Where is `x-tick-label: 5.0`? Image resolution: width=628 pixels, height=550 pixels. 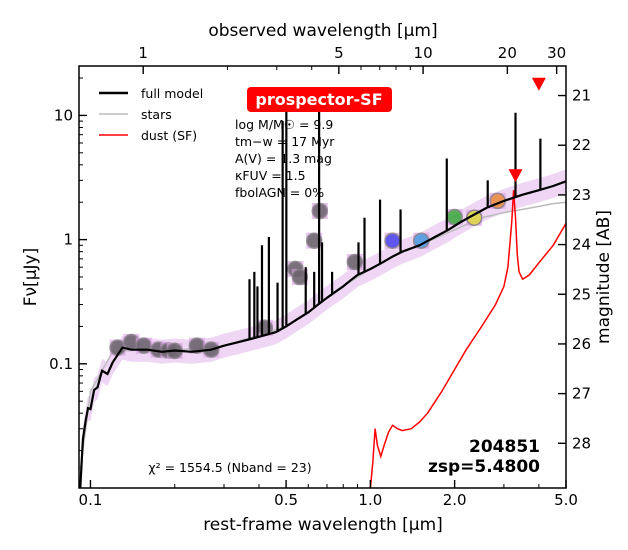
x-tick-label: 5.0 is located at coordinates (566, 500).